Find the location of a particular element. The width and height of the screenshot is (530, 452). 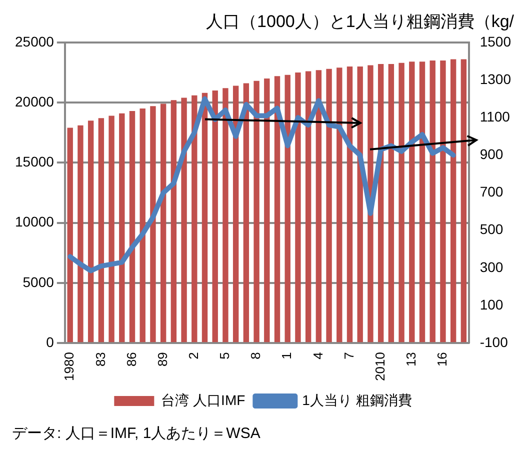

y2-tick-label: 700 is located at coordinates (492, 192).